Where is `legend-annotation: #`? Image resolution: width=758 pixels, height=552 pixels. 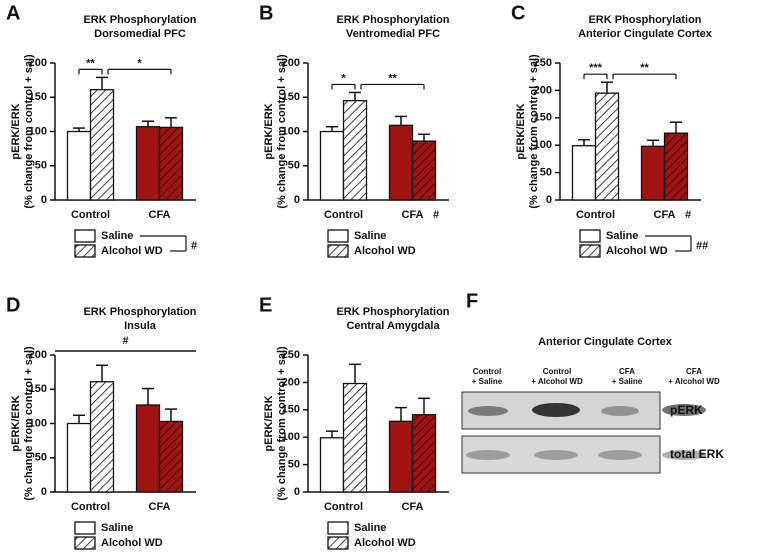
legend-annotation: # is located at coordinates (194, 246).